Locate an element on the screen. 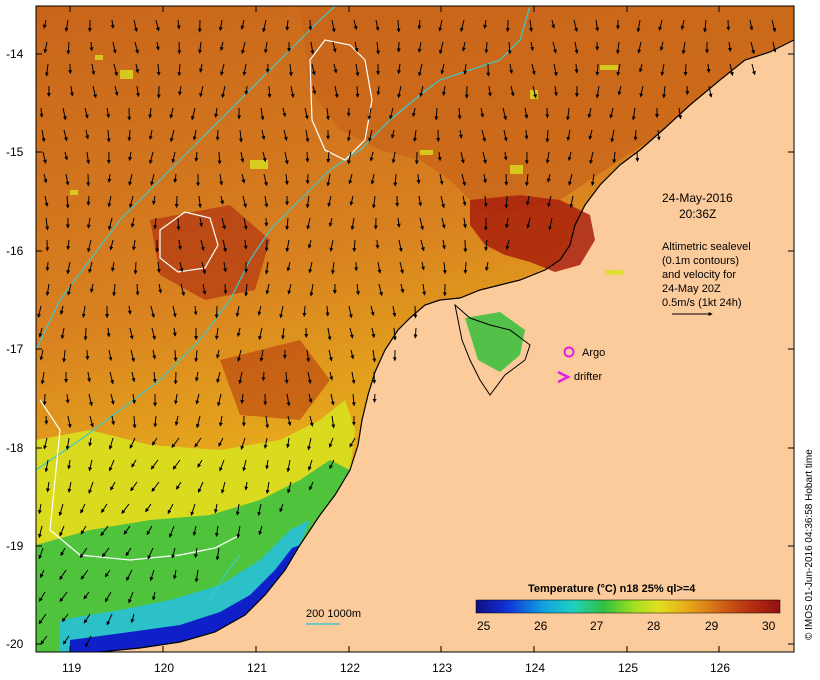 The image size is (820, 680). land-coast is located at coordinates (689, 165).